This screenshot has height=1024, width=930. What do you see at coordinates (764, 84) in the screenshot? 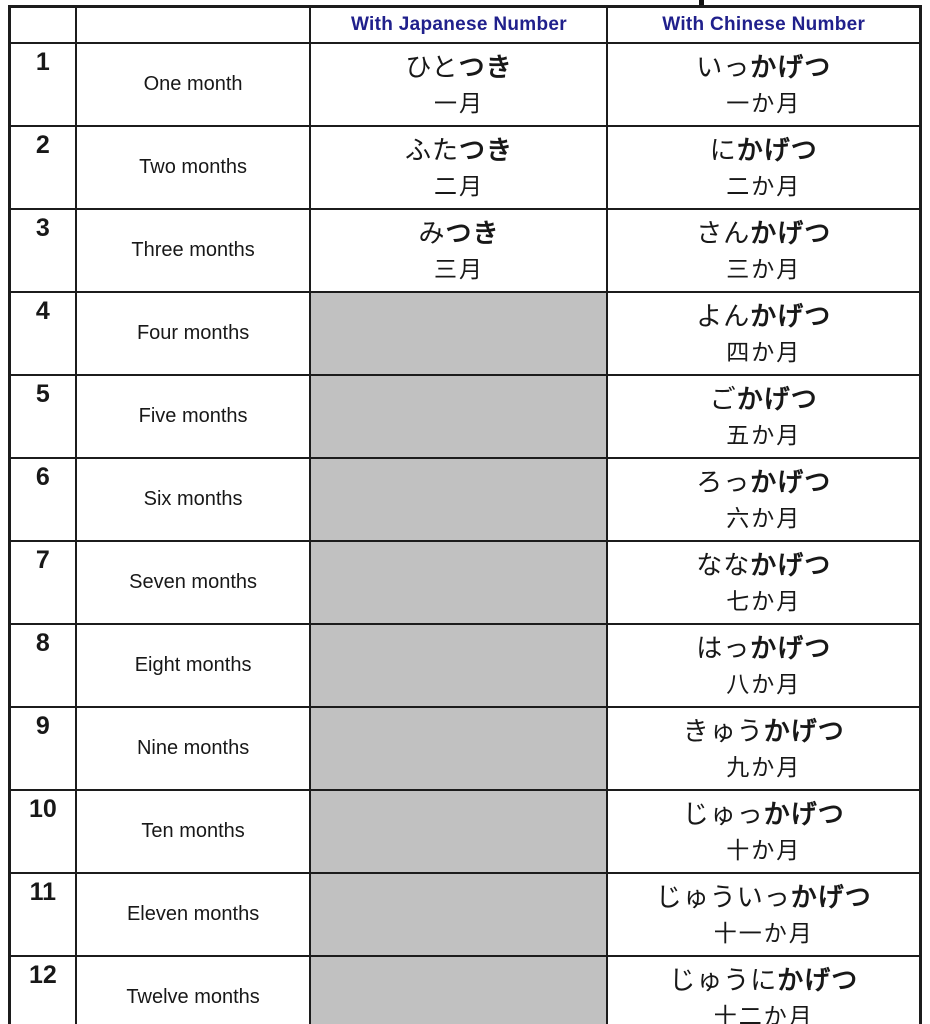
I see `chinese-number-cell: いっかげつ 一か月` at bounding box center [764, 84].